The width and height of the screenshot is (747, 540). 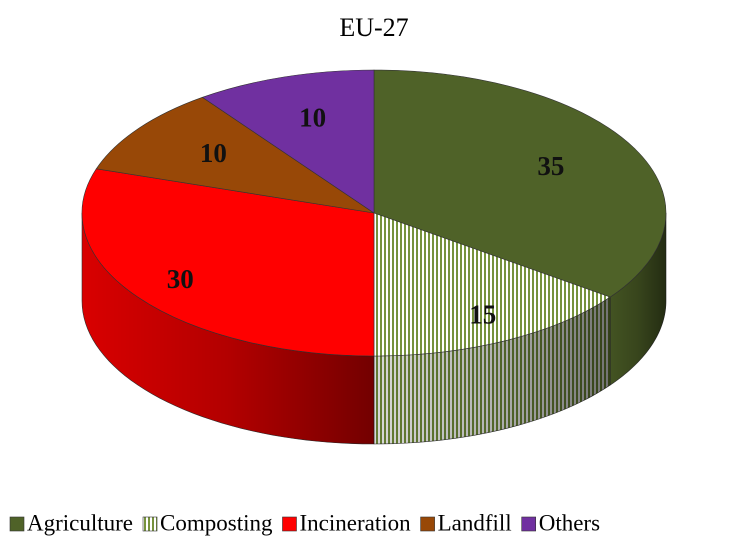 What do you see at coordinates (475, 522) in the screenshot?
I see `legend-label: Landfill` at bounding box center [475, 522].